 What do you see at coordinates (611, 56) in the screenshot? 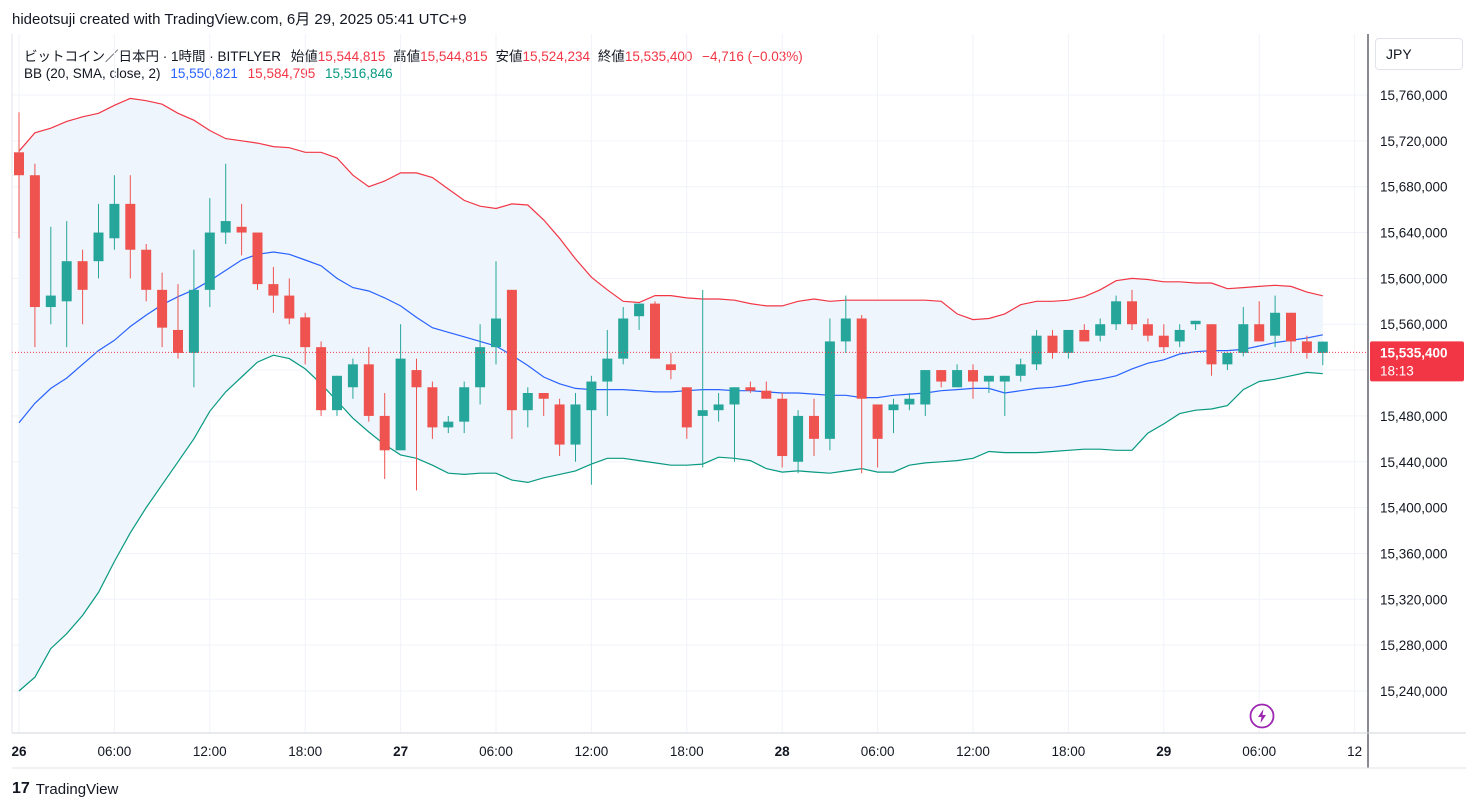
I see `close-label: 終値` at bounding box center [611, 56].